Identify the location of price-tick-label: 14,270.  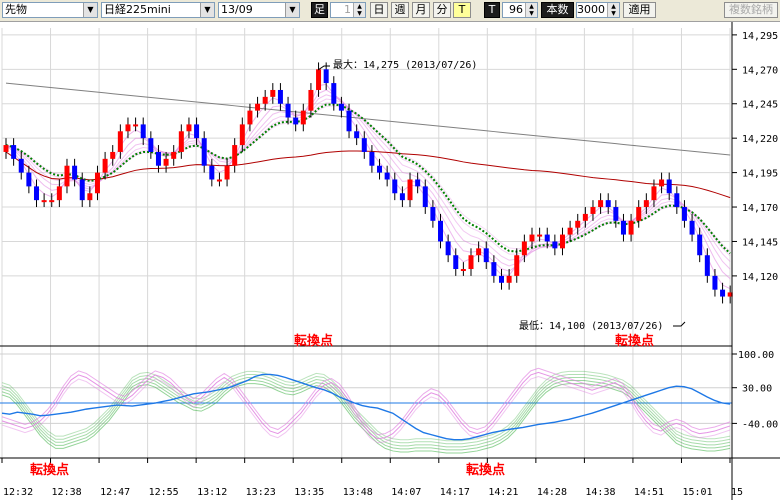
(760, 70).